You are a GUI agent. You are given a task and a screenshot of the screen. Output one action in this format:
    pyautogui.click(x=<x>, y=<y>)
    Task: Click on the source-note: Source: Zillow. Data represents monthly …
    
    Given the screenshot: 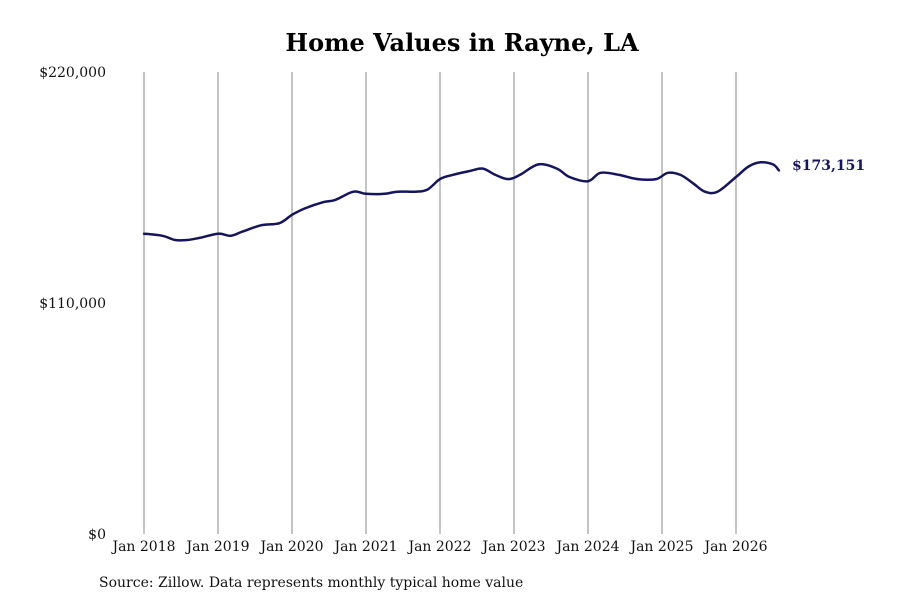 What is the action you would take?
    pyautogui.click(x=311, y=583)
    